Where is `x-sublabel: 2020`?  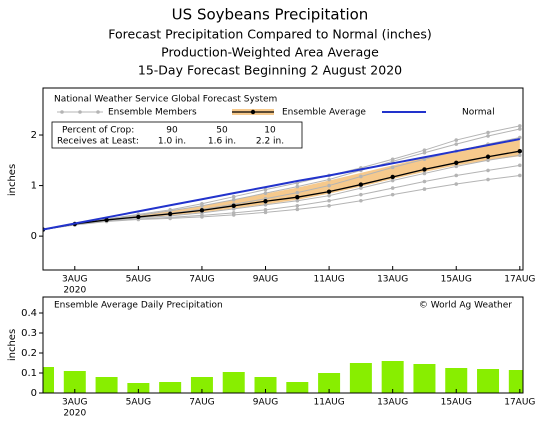
x-sublabel: 2020 is located at coordinates (74, 291).